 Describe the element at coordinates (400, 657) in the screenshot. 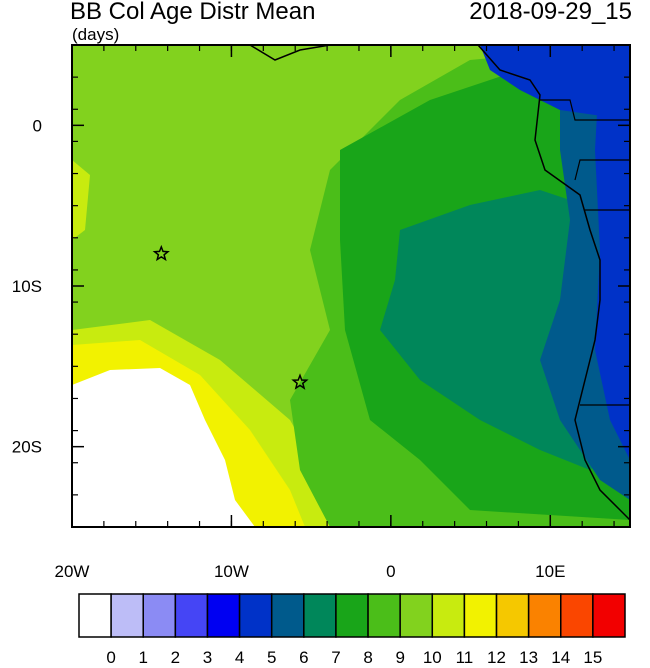

I see `colorbar-tick-label: 9` at that location.